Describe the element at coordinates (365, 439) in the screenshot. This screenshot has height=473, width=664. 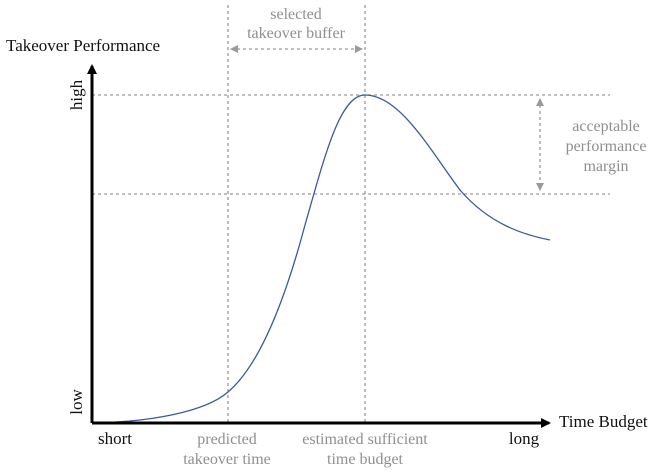
I see `estimated-label-line1: estimated sufficient` at that location.